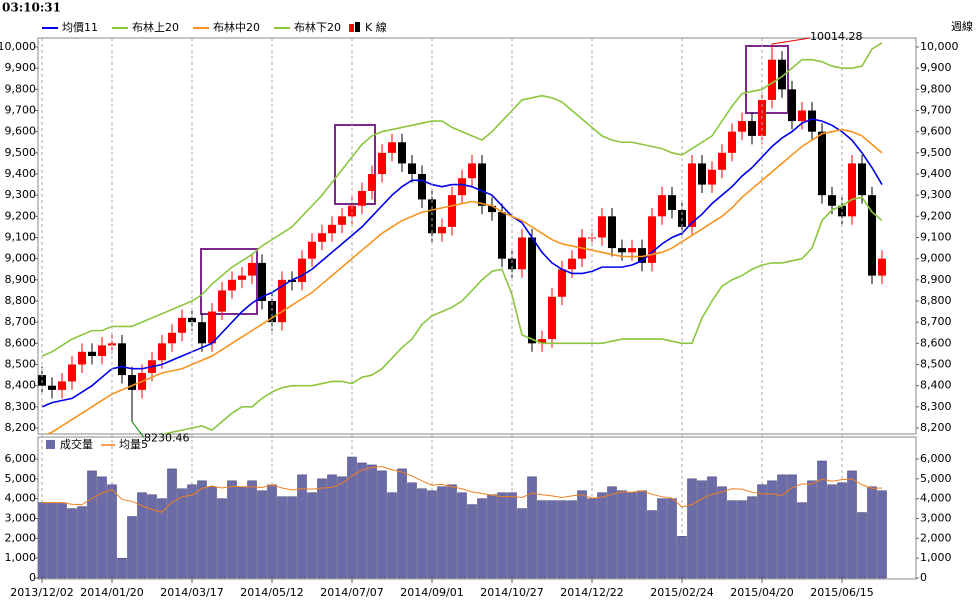 The image size is (980, 615). Describe the element at coordinates (962, 26) in the screenshot. I see `period-label: 週線` at that location.